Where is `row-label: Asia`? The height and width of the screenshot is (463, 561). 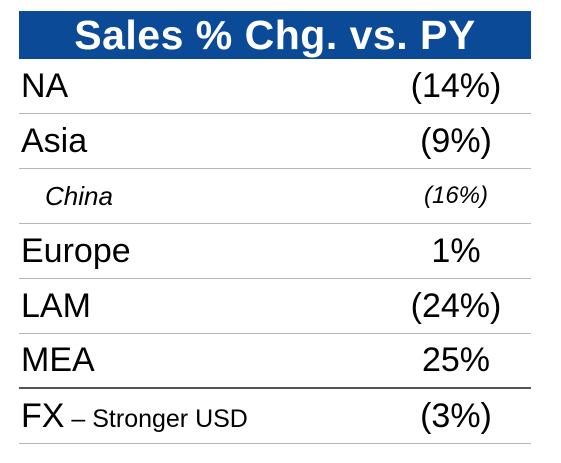 row-label: Asia is located at coordinates (54, 140).